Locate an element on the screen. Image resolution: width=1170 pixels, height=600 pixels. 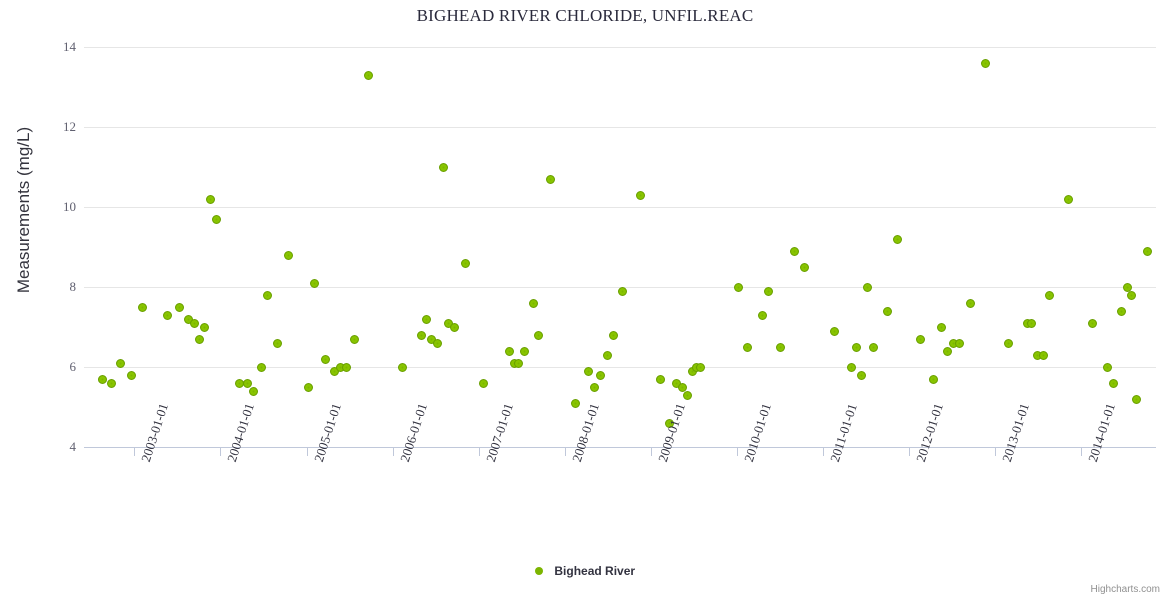
credits-link: Highcharts.com is located at coordinates (1125, 589).